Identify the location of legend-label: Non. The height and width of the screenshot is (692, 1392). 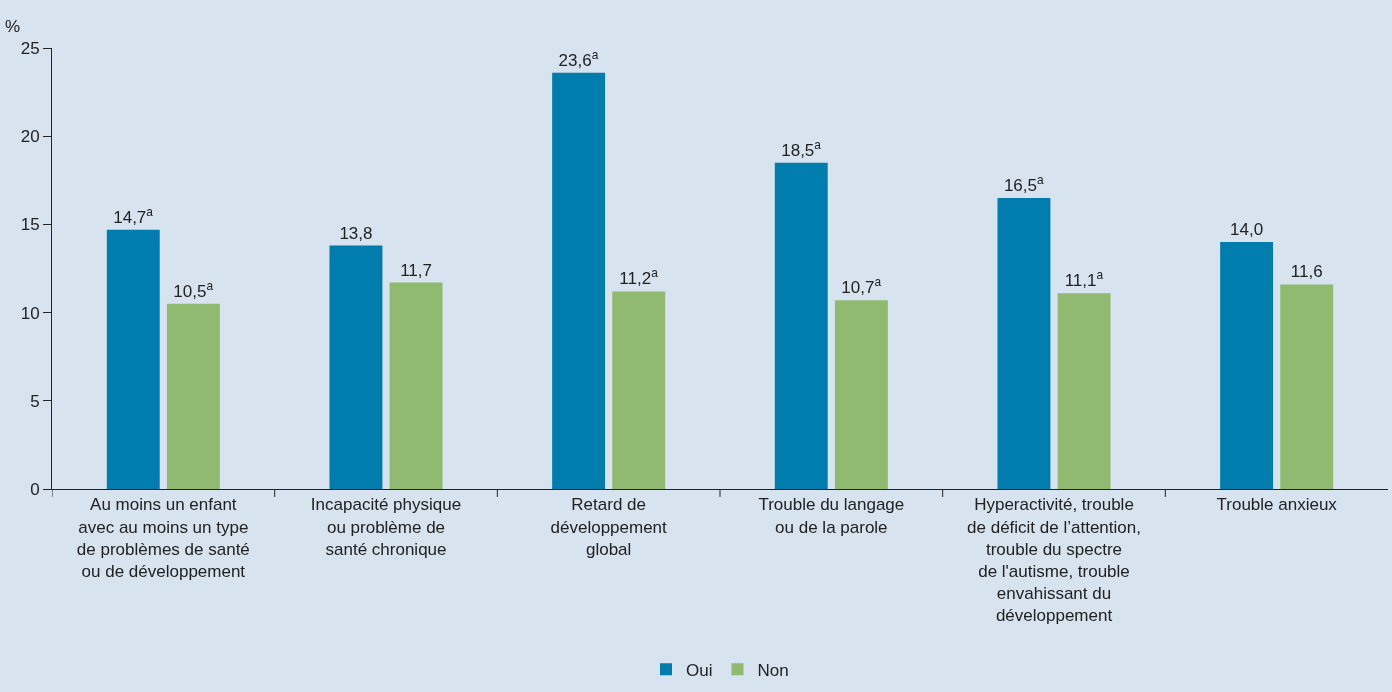
(773, 670).